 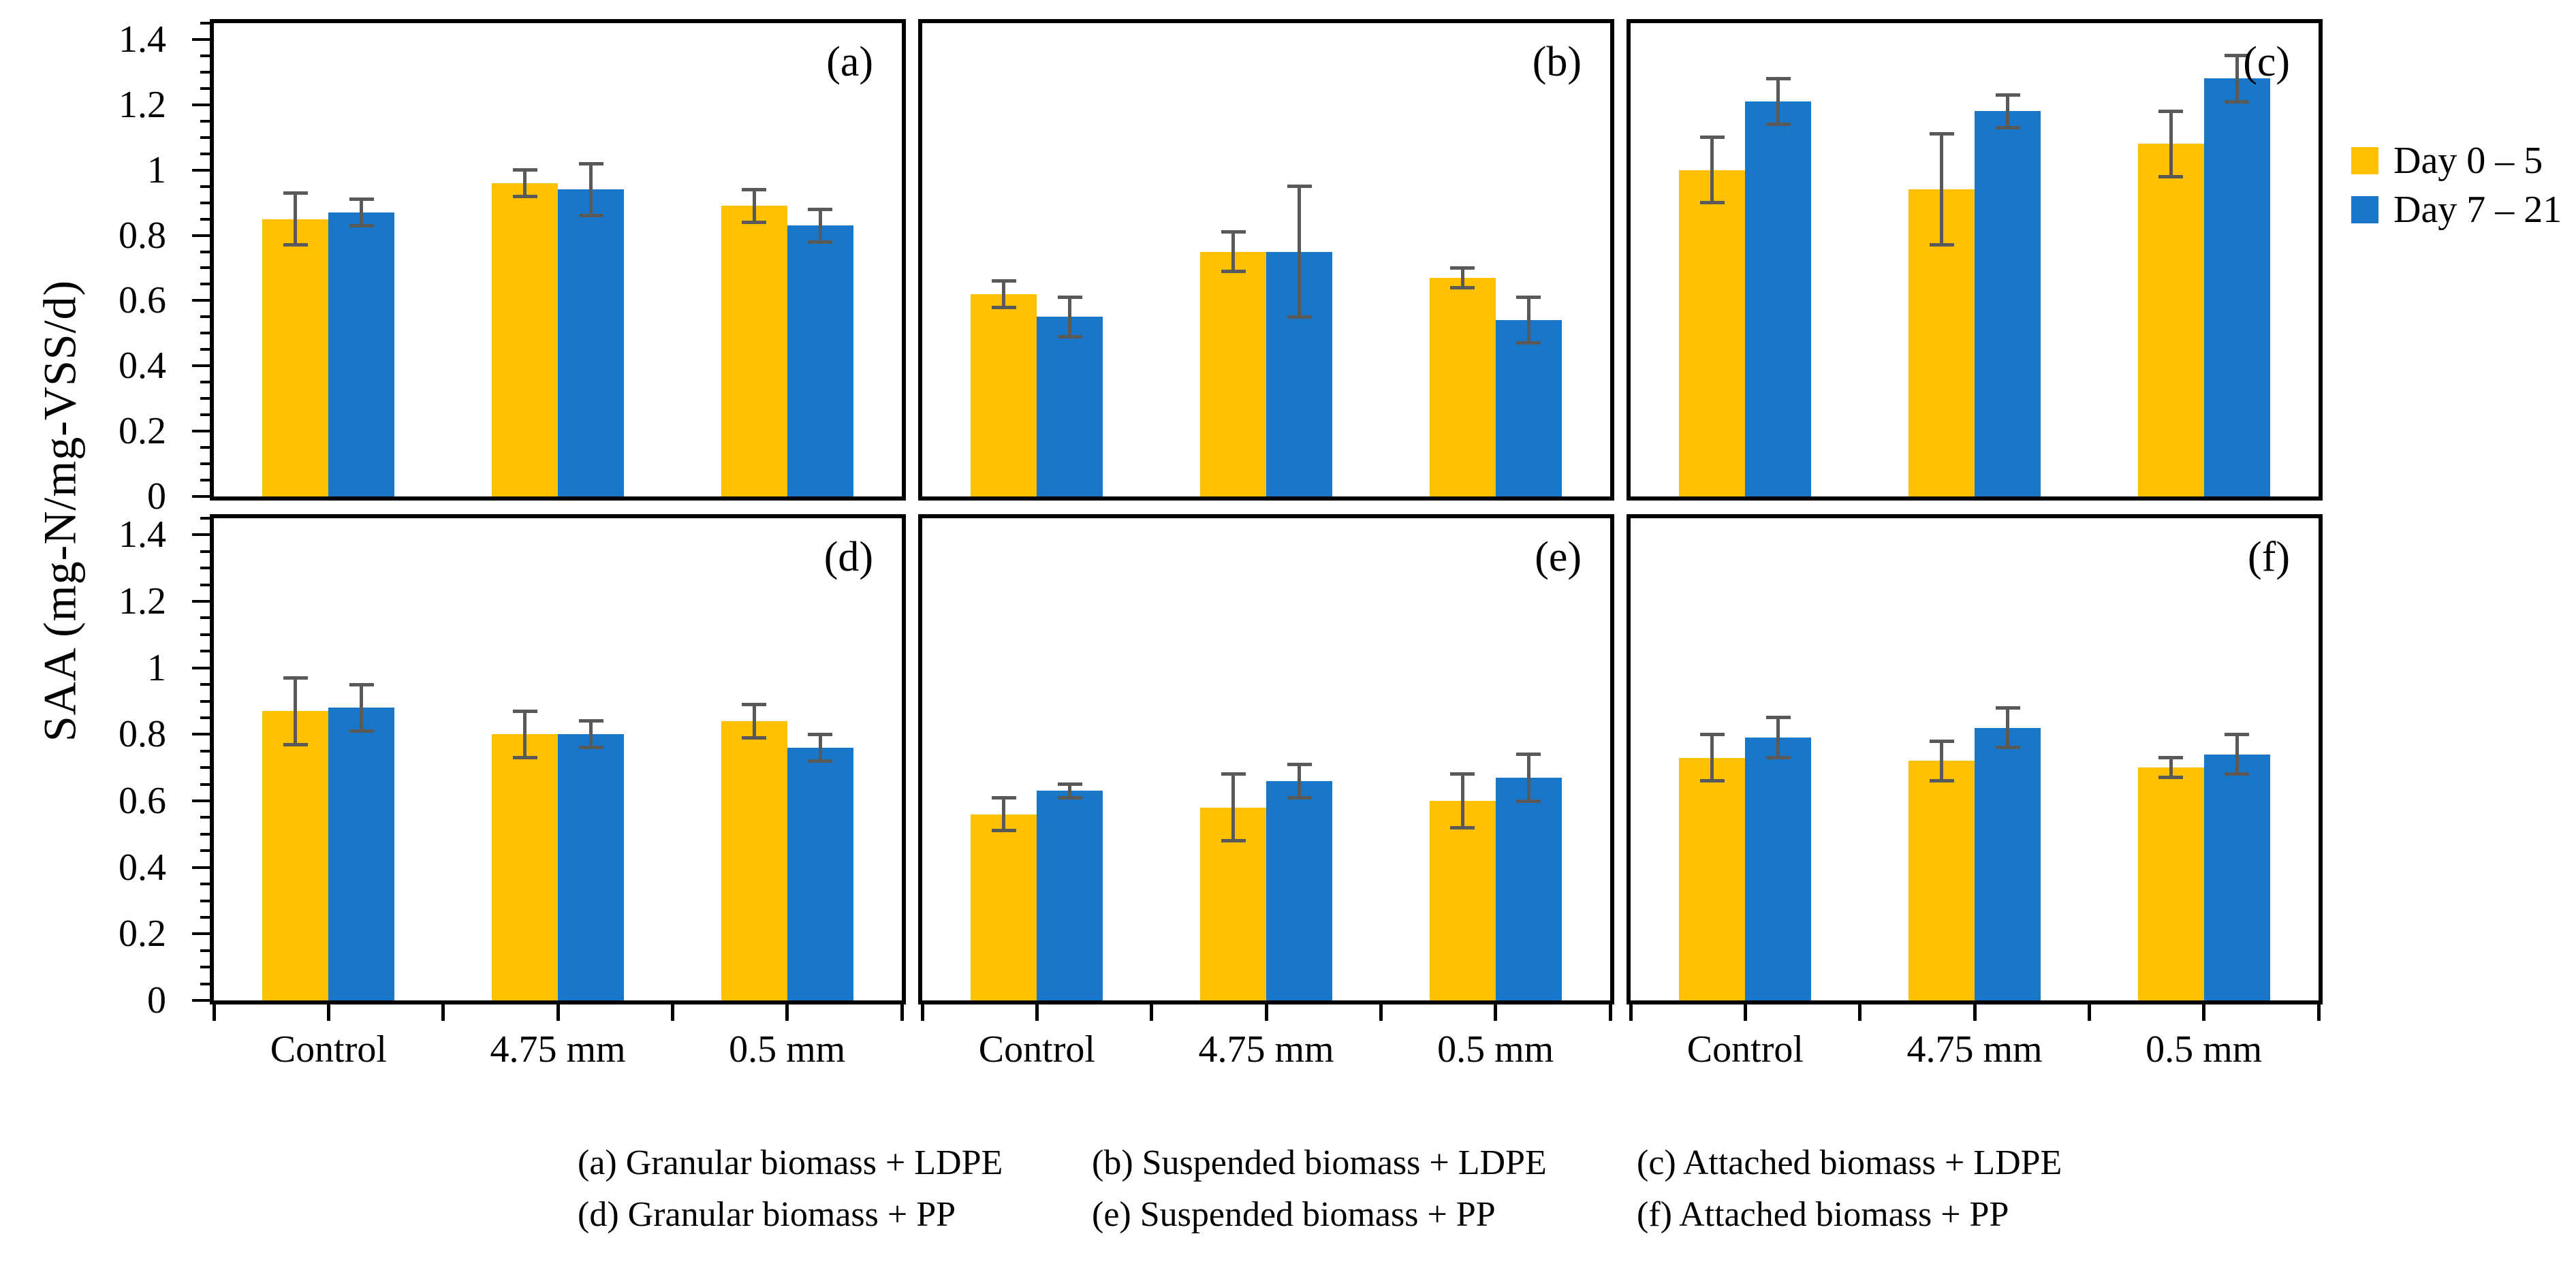 I want to click on legend-item-day7-21: Day 7 – 21, so click(x=2456, y=210).